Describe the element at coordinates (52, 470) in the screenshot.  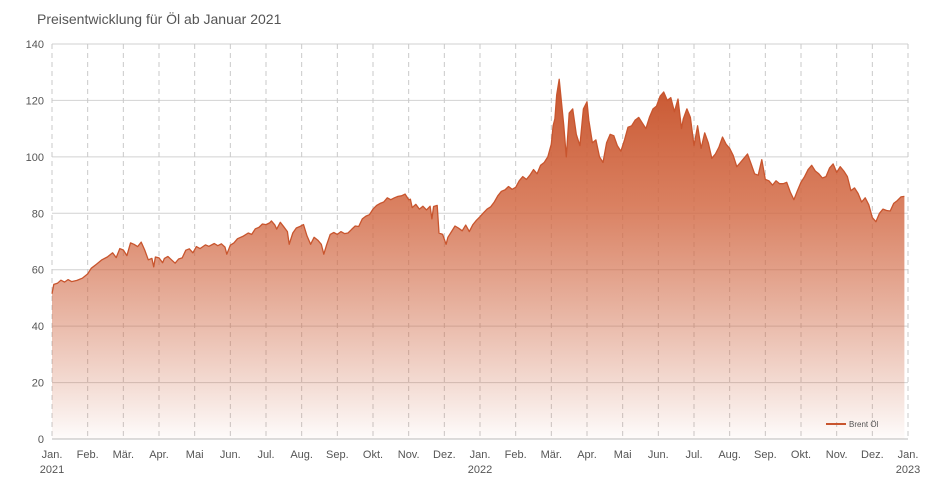
I see `x-tick-year-label: 2021` at that location.